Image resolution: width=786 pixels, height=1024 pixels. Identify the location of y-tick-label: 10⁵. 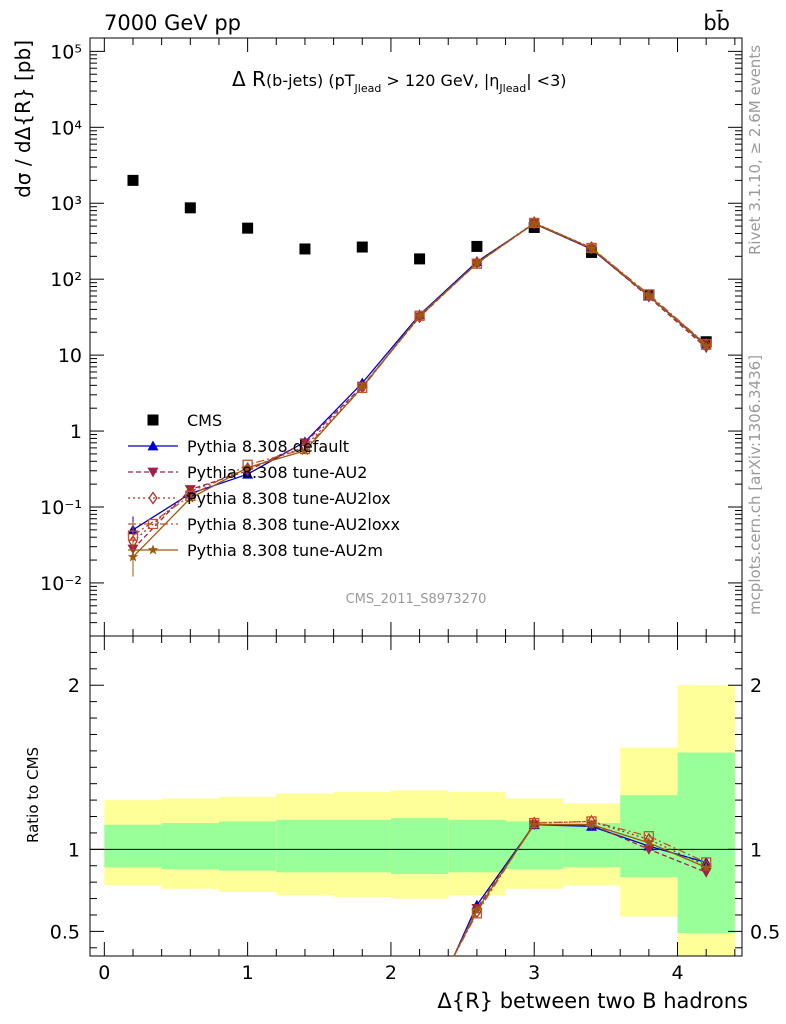
(66, 52).